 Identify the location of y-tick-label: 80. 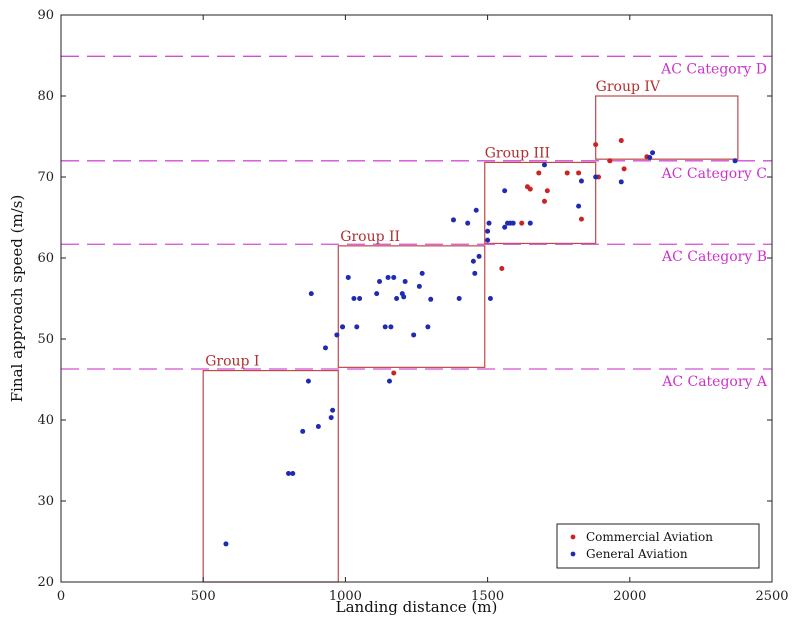
(45, 96).